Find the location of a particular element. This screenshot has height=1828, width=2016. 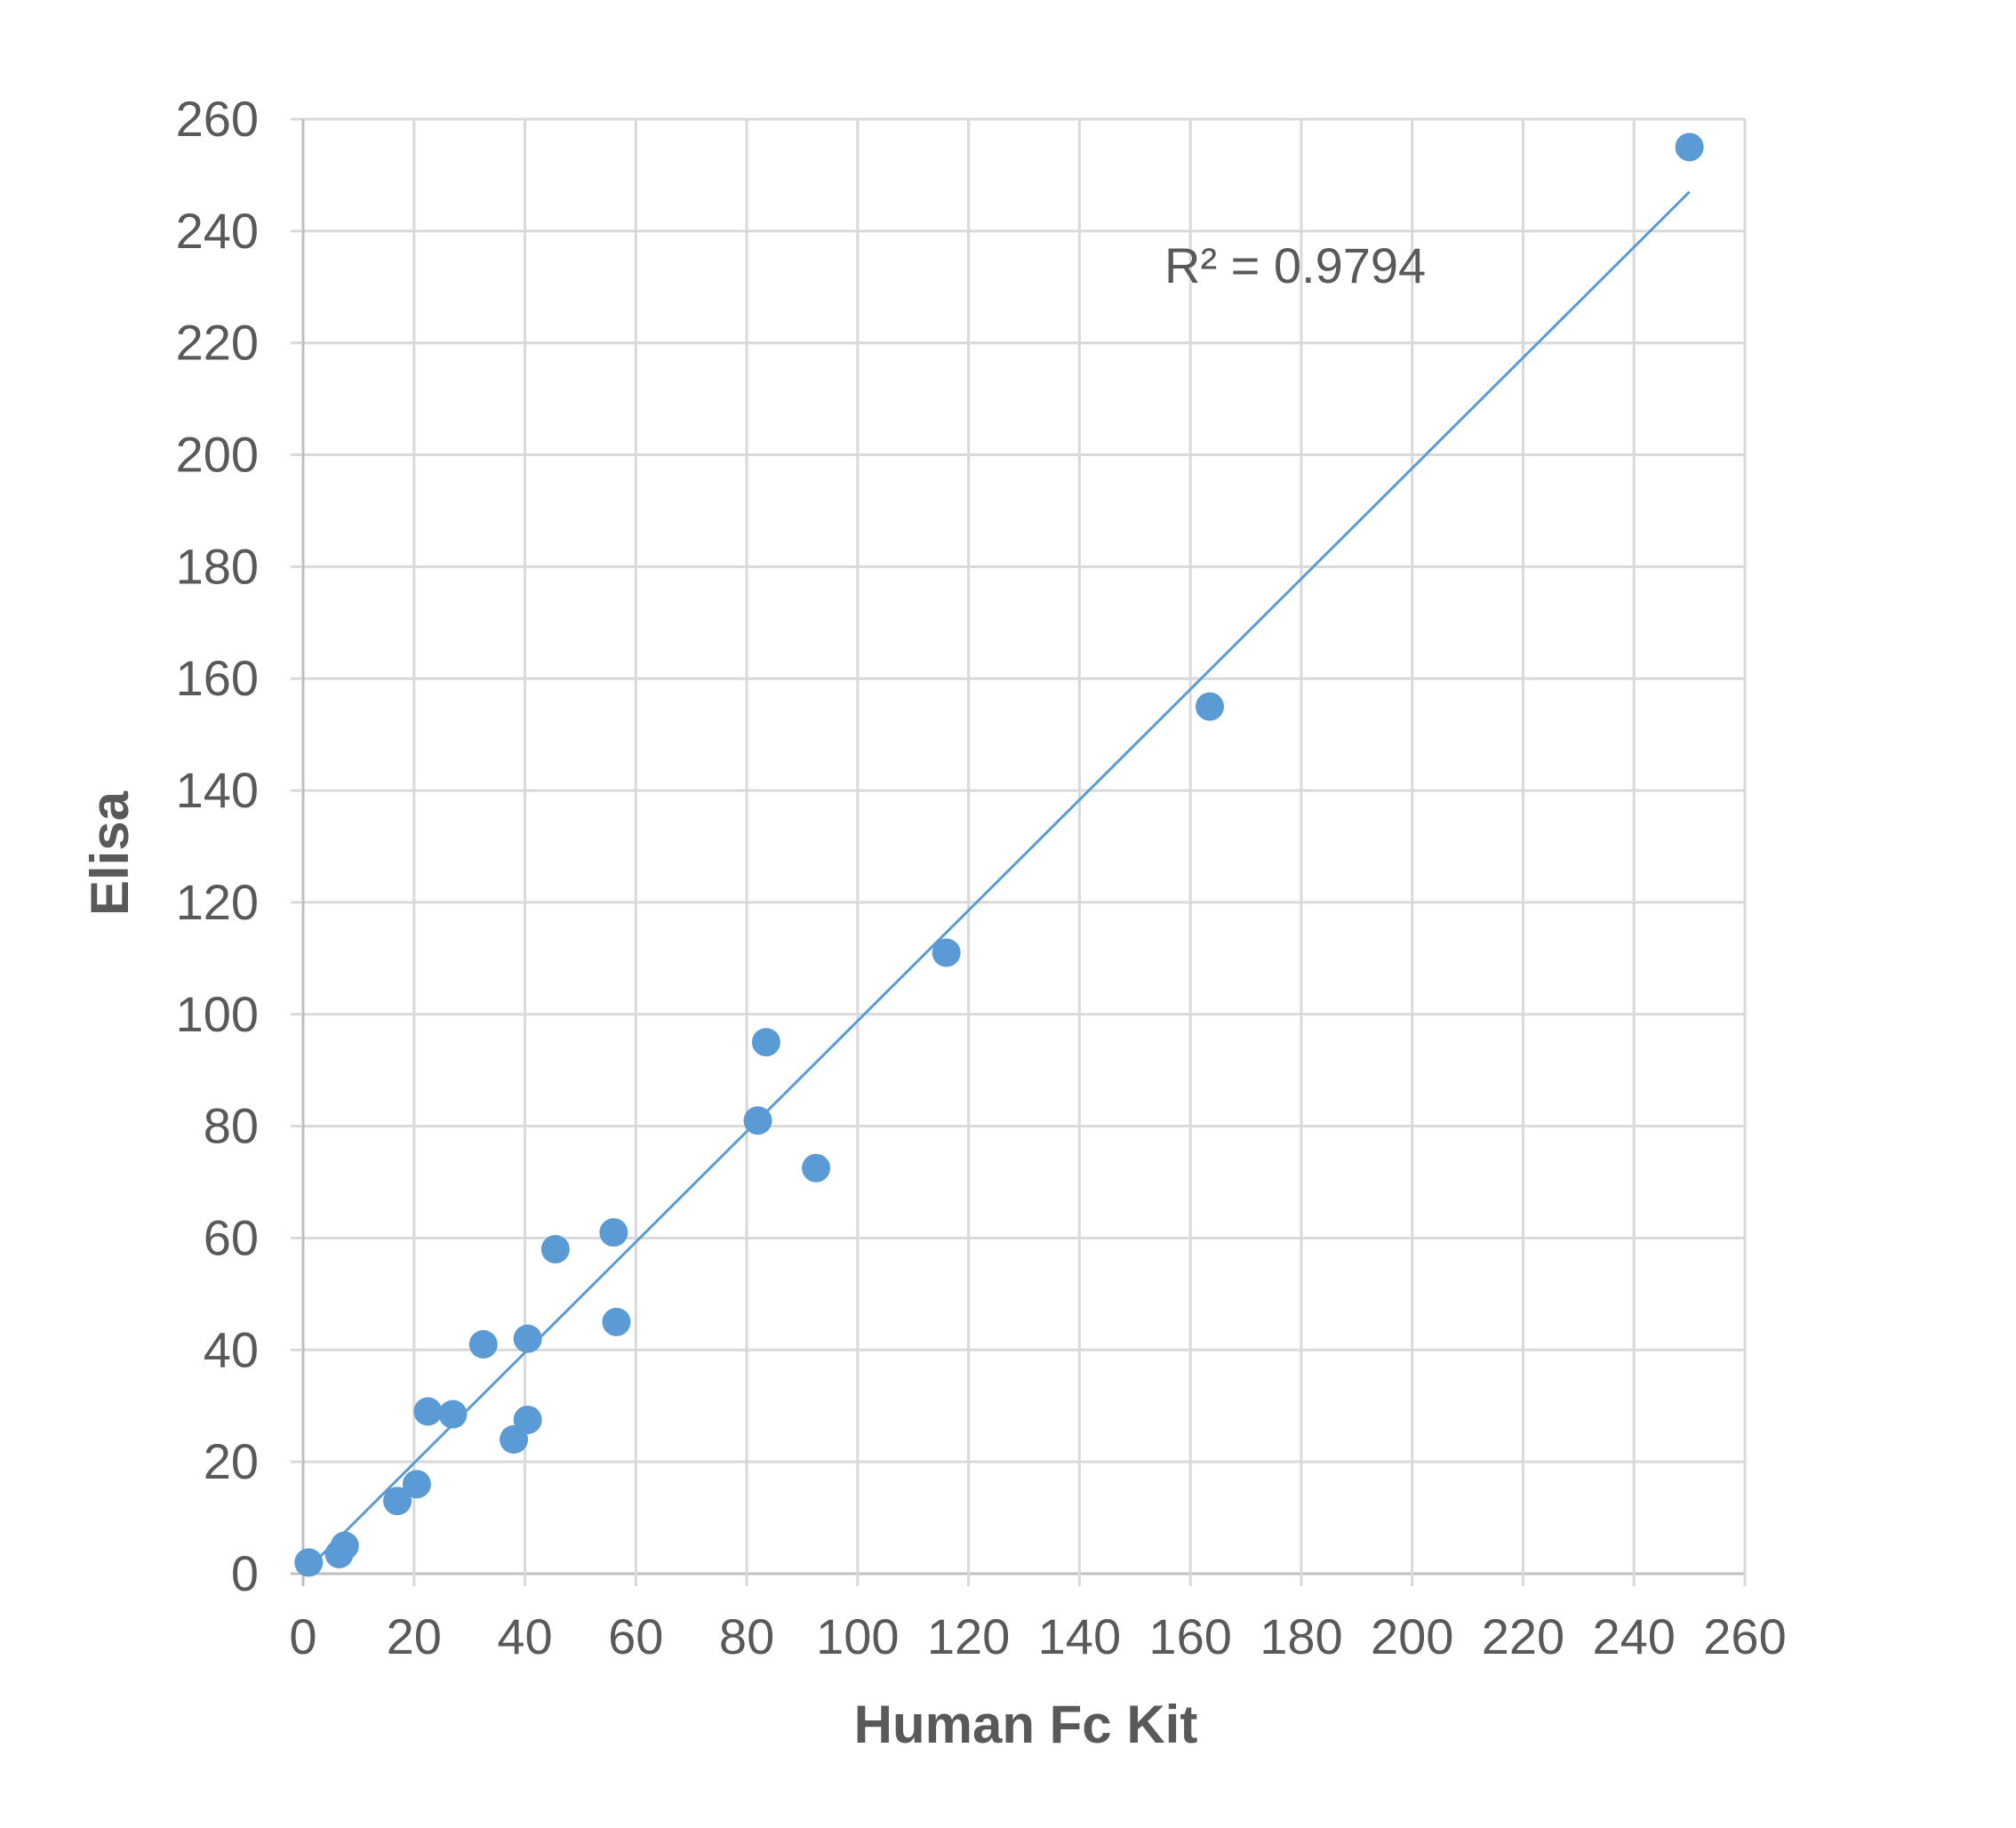

x-tick-label: 160 is located at coordinates (1189, 1636).